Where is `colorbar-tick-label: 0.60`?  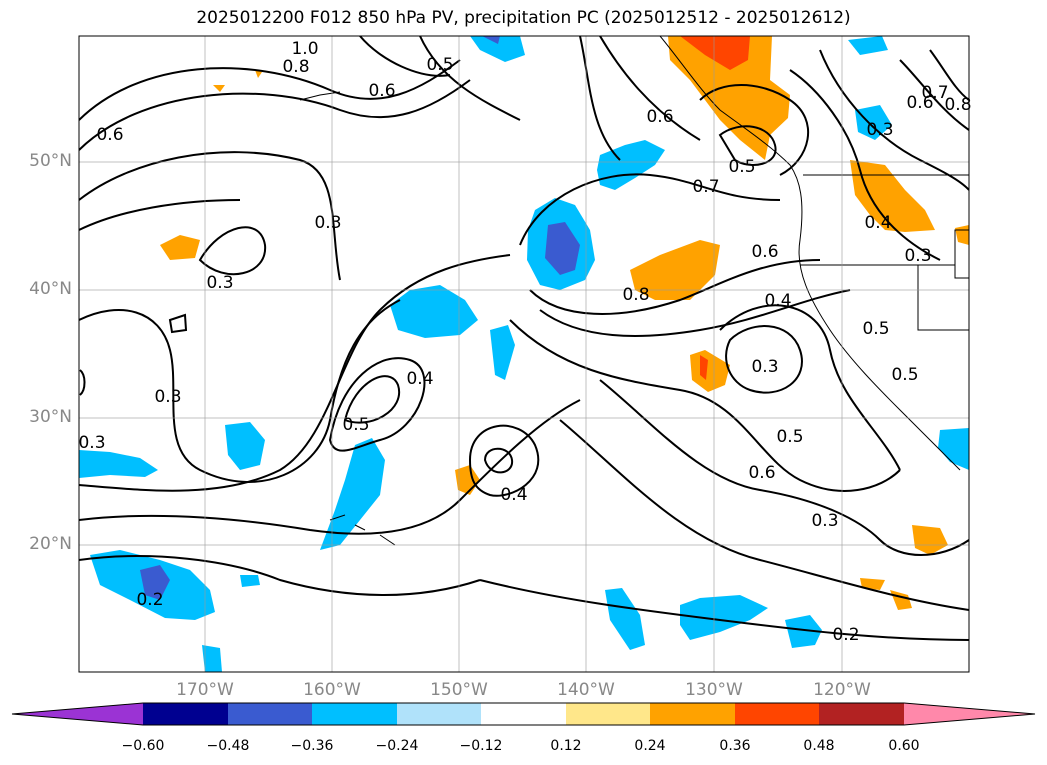
colorbar-tick-label: 0.60 is located at coordinates (904, 746).